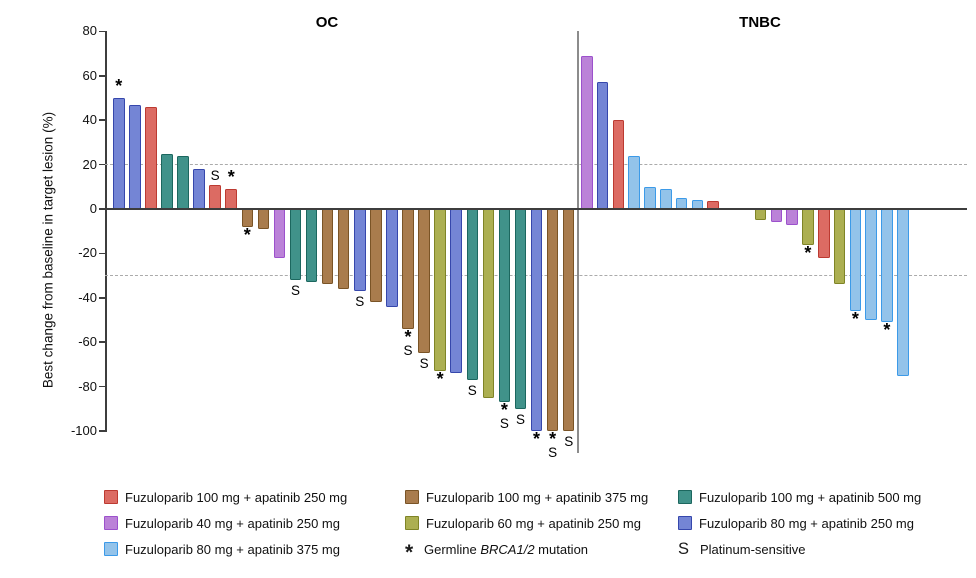  What do you see at coordinates (106, 231) in the screenshot?
I see `y-axis-line` at bounding box center [106, 231].